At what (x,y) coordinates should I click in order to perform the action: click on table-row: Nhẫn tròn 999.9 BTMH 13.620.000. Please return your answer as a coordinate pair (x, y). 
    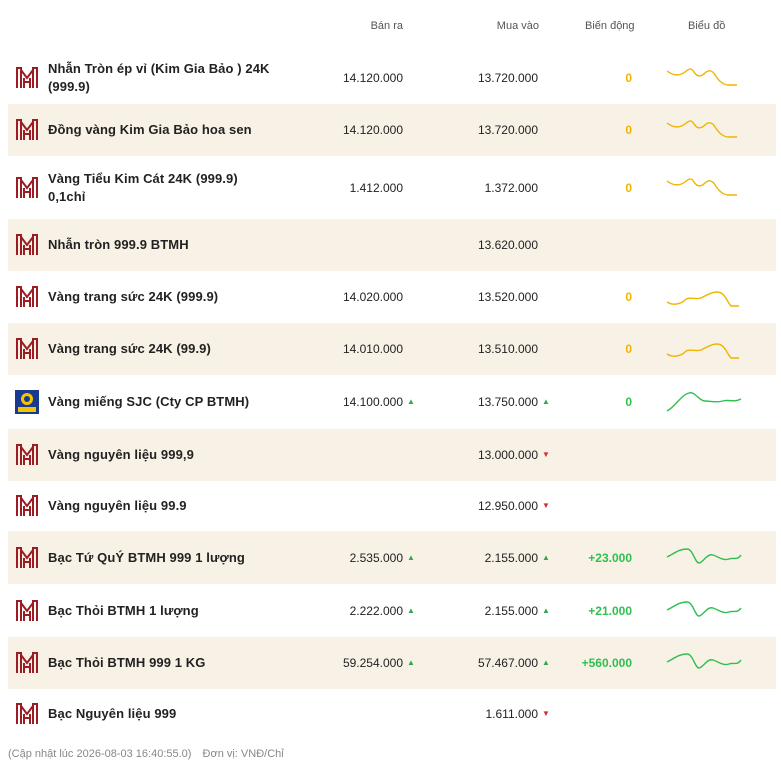
    Looking at the image, I should click on (392, 245).